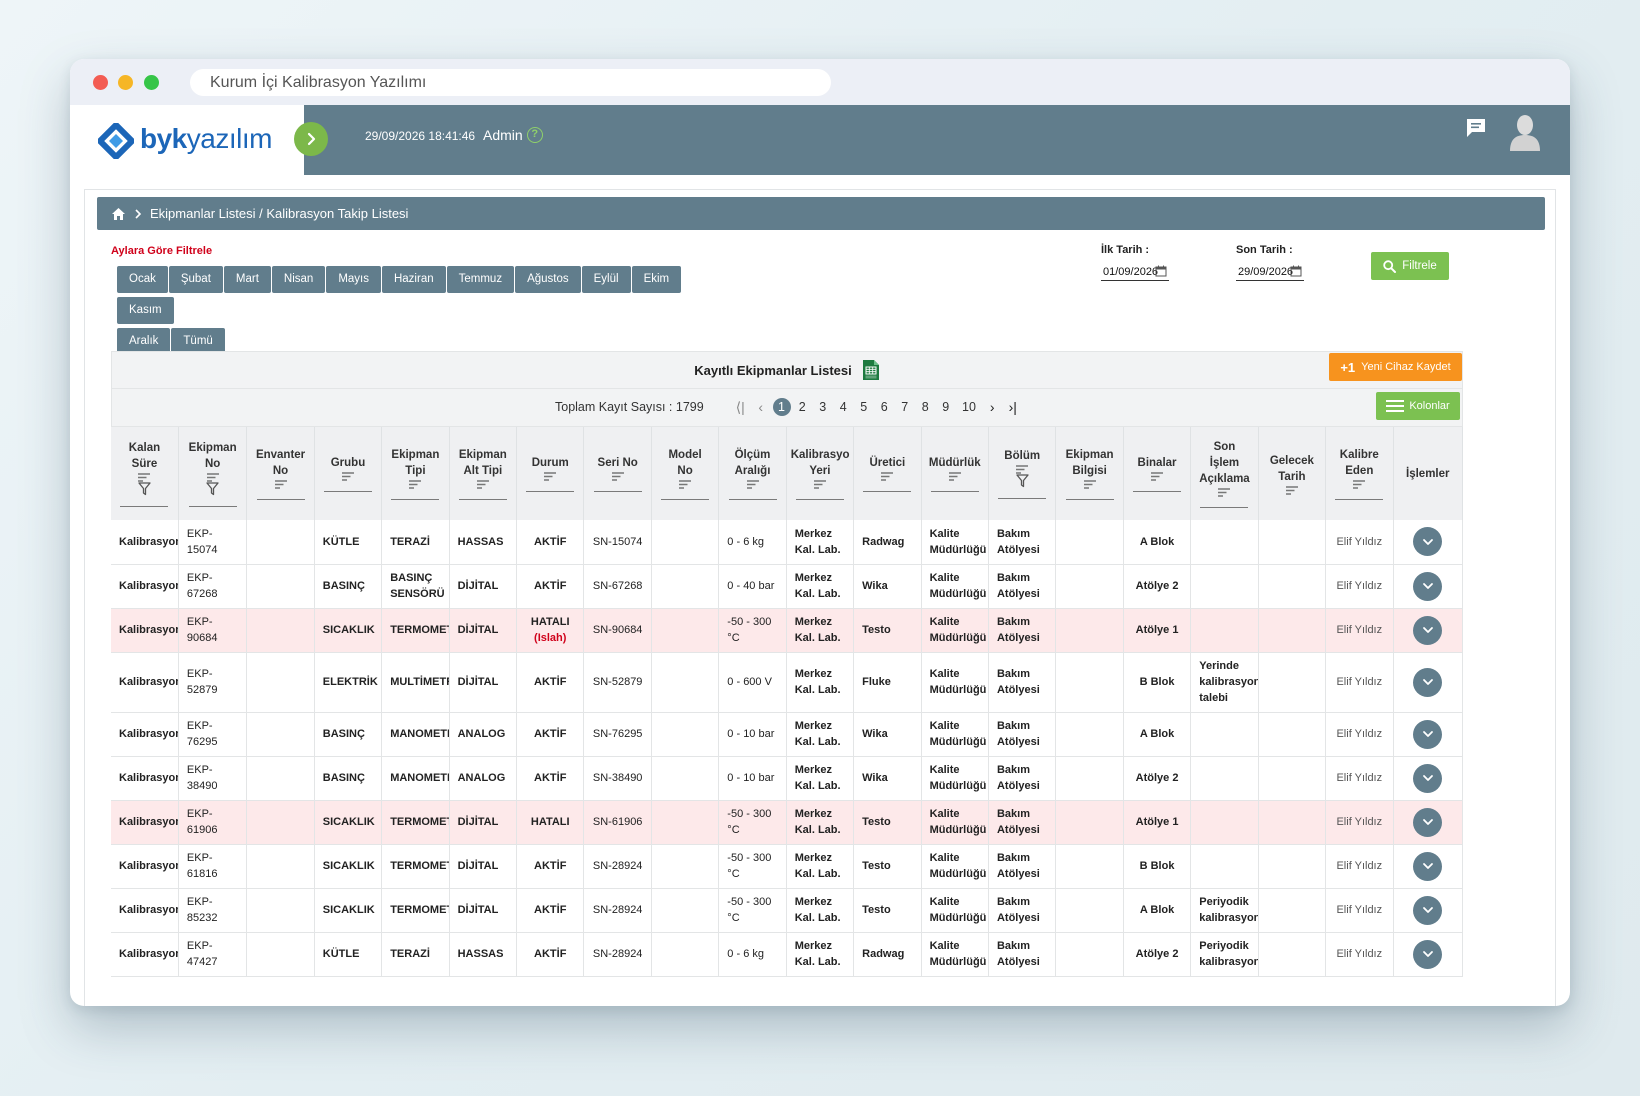 Image resolution: width=1640 pixels, height=1096 pixels. What do you see at coordinates (195, 279) in the screenshot?
I see `month-button-subat: Şubat` at bounding box center [195, 279].